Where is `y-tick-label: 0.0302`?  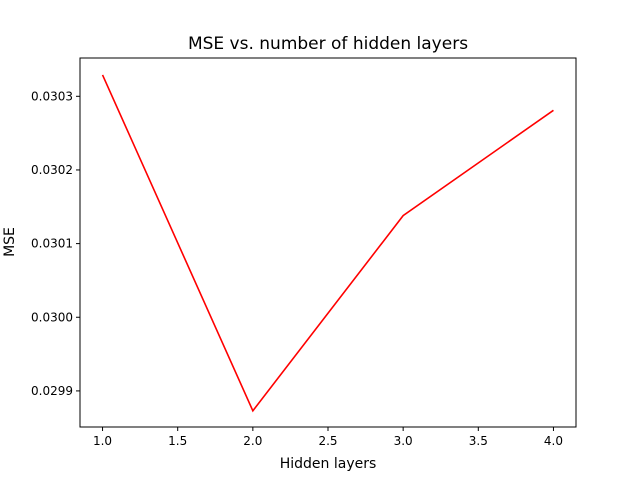 y-tick-label: 0.0302 is located at coordinates (52, 170).